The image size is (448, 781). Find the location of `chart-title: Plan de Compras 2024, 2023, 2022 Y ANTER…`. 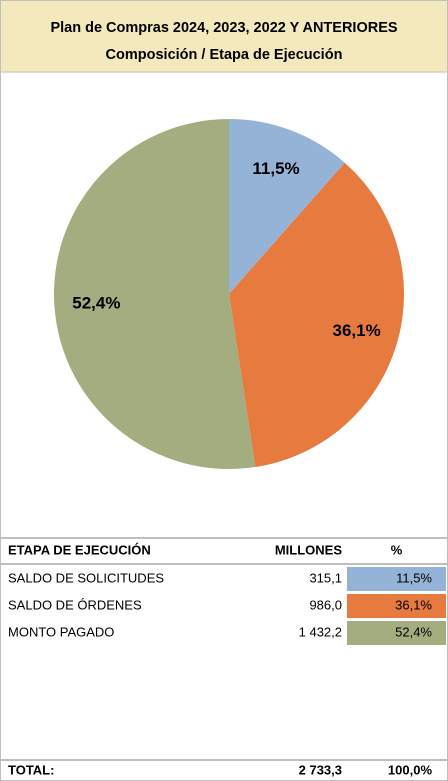

chart-title: Plan de Compras 2024, 2023, 2022 Y ANTER… is located at coordinates (223, 28).